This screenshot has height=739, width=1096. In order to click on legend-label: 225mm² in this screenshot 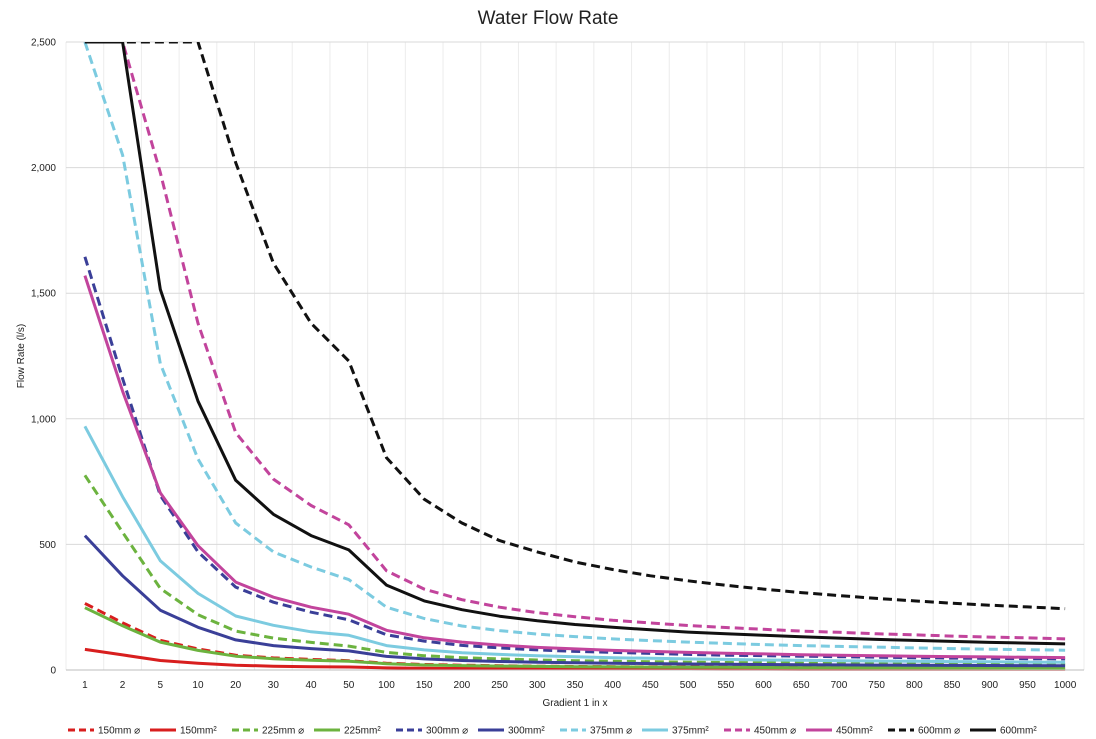, I will do `click(362, 731)`.